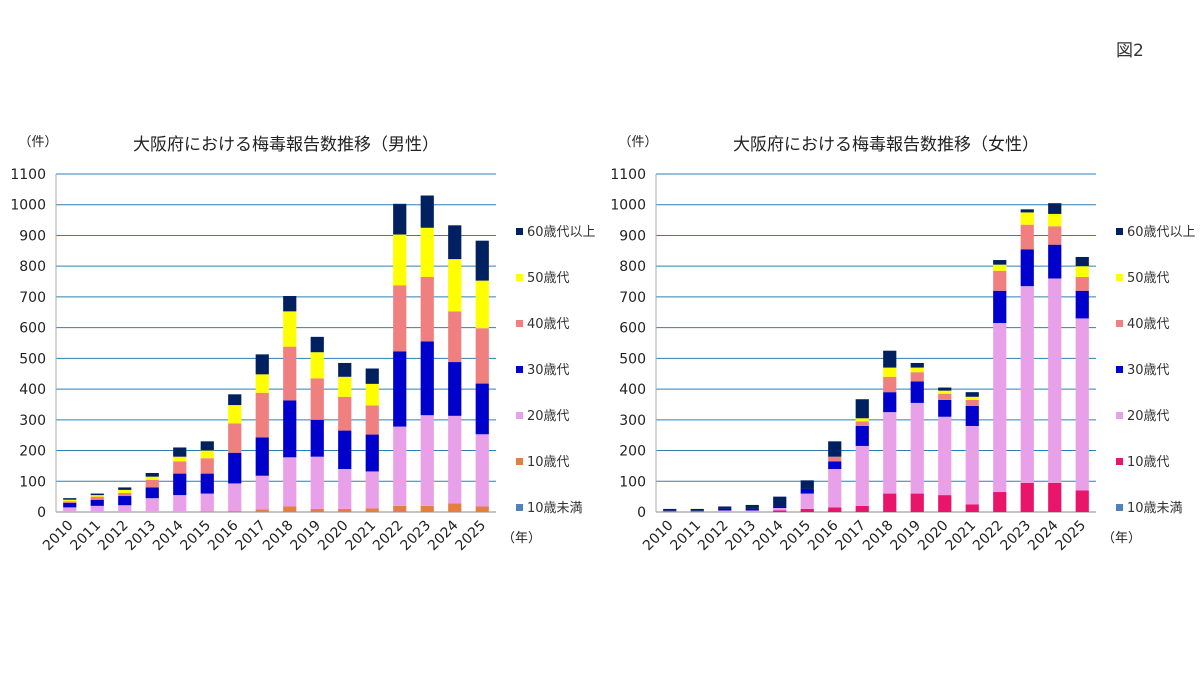 This screenshot has height=675, width=1200. Describe the element at coordinates (251, 536) in the screenshot. I see `male-x-tick-label: 2017` at that location.